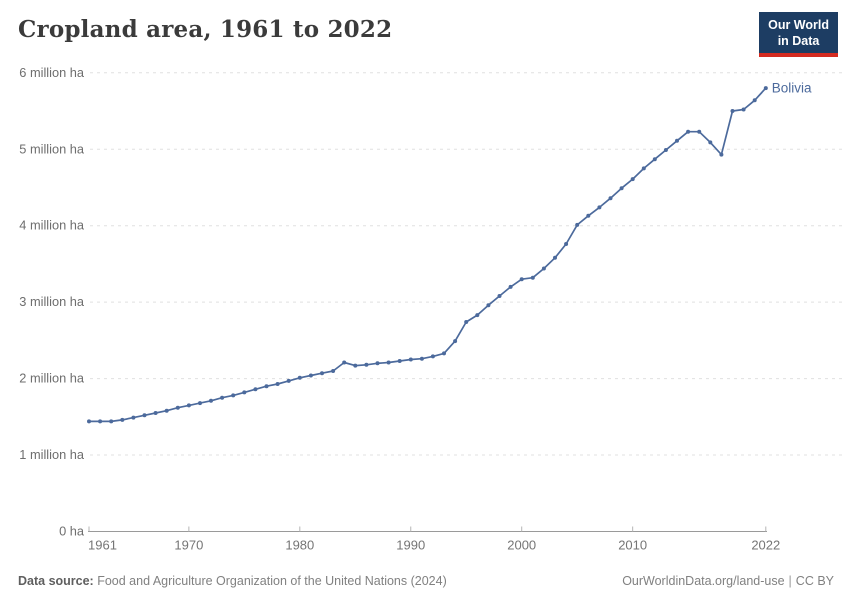 This screenshot has height=600, width=850. Describe the element at coordinates (188, 545) in the screenshot. I see `x-tick-label: 1970` at that location.